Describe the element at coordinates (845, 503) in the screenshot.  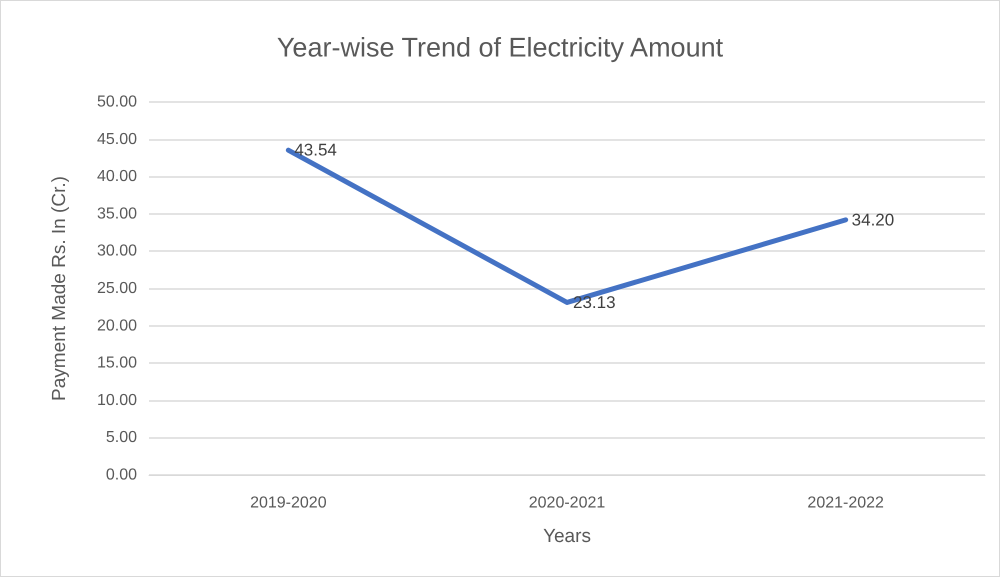
I see `x-tick-label: 2021-2022` at that location.